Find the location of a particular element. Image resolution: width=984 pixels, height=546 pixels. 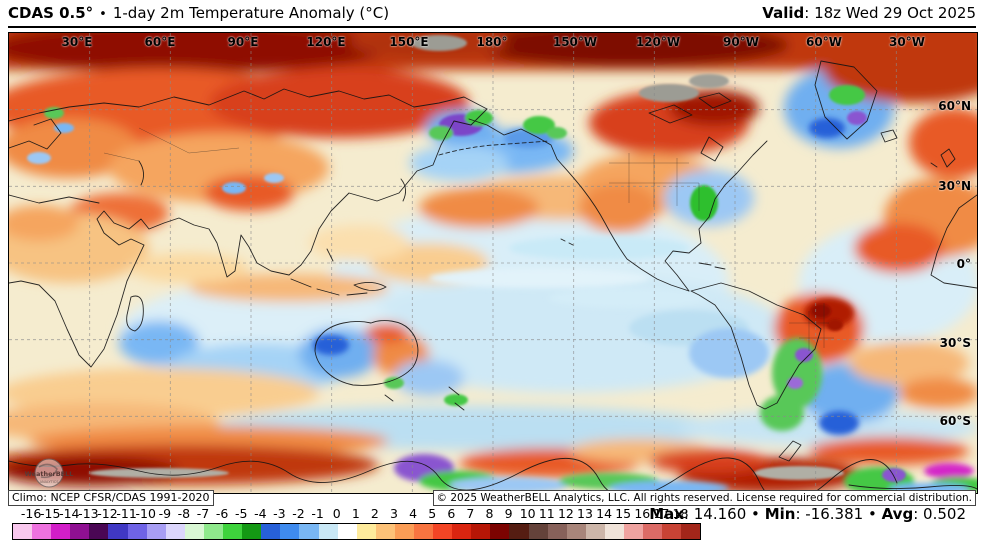

max-label: Max is located at coordinates (666, 514).